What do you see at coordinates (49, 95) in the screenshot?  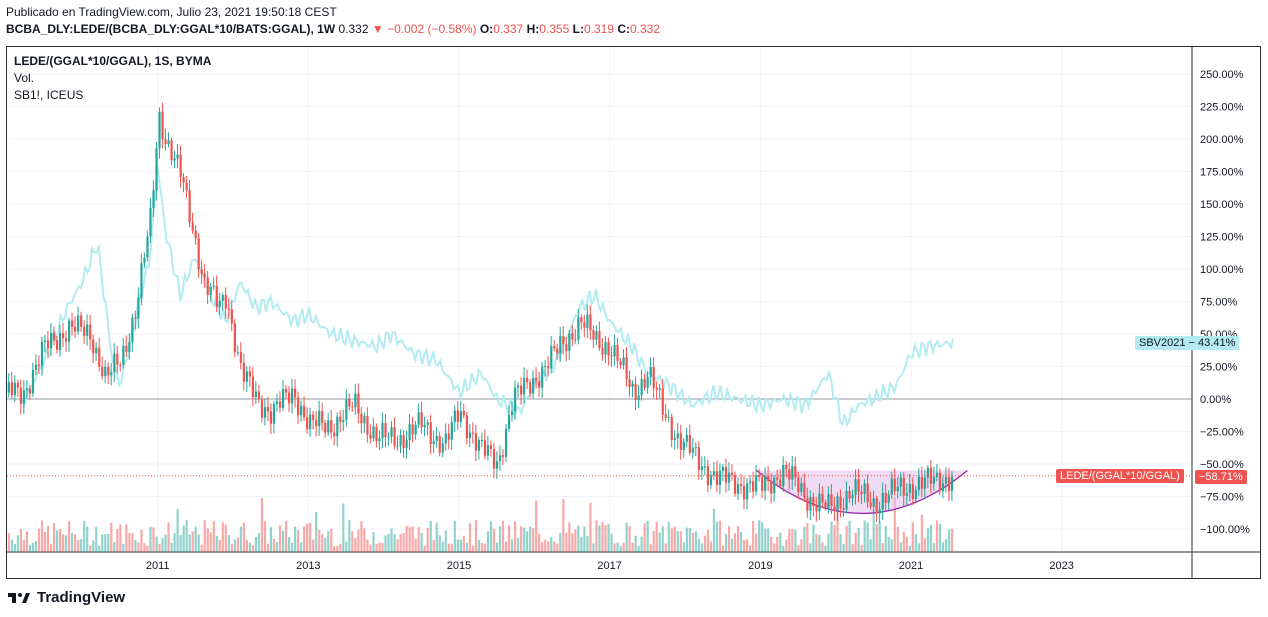 I see `legend-compare-series: SB1!, ICEUS` at bounding box center [49, 95].